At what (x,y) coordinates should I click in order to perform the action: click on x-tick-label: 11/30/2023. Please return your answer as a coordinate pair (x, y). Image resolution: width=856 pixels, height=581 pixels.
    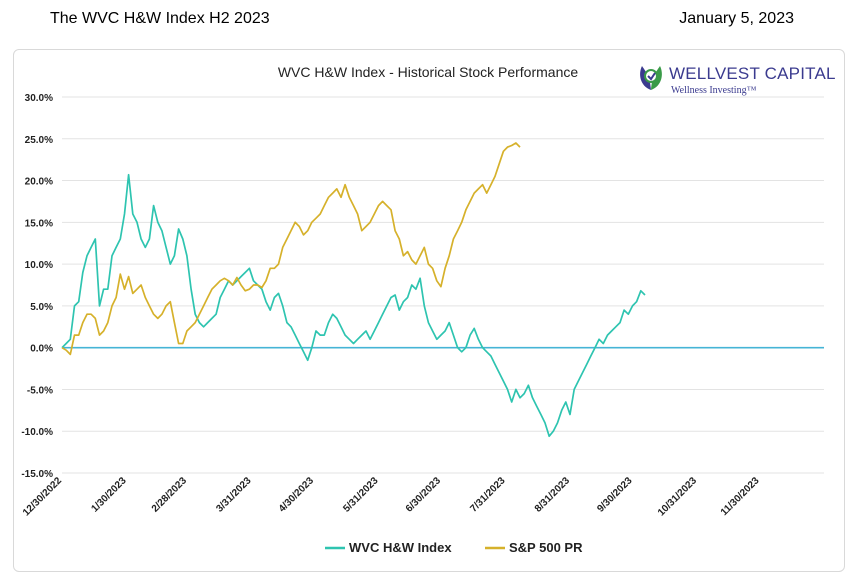
    Looking at the image, I should click on (740, 496).